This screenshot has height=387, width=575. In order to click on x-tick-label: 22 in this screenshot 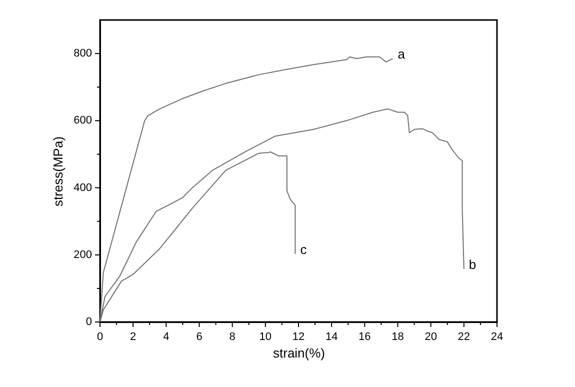, I will do `click(464, 337)`.